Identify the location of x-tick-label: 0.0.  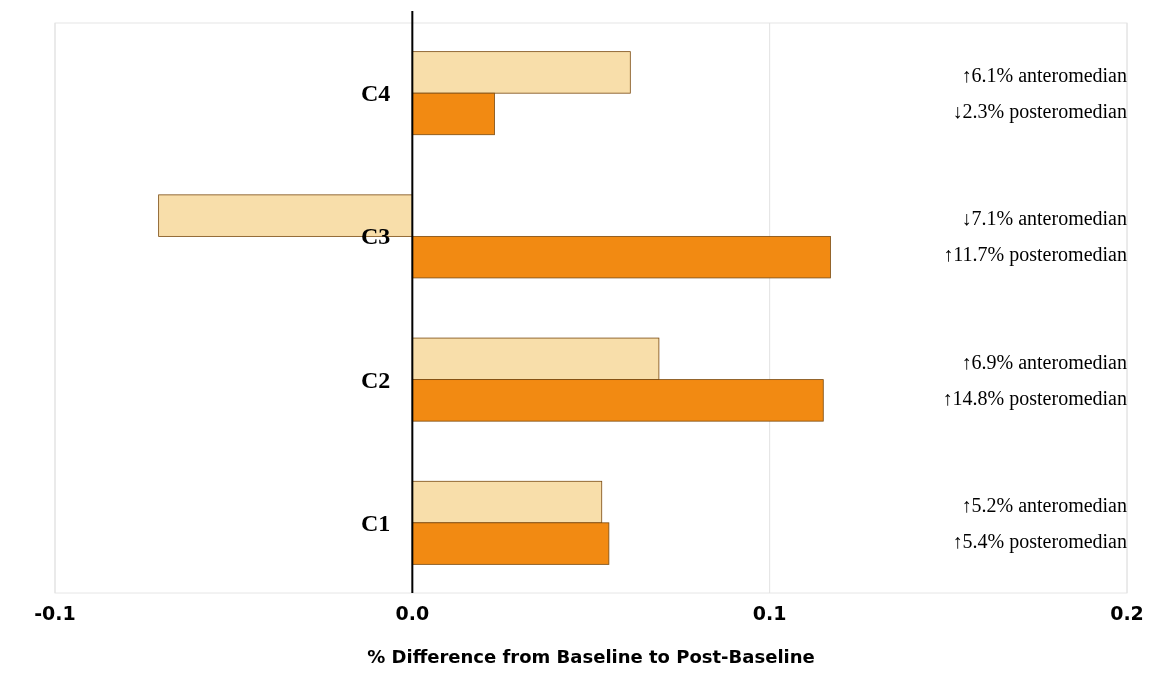
(412, 613).